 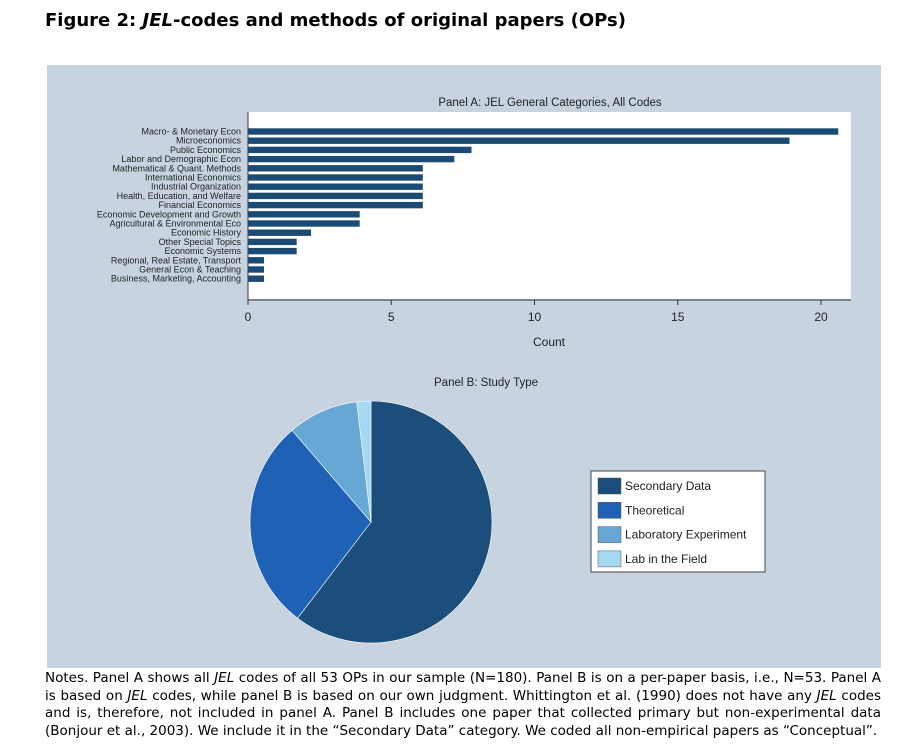 What do you see at coordinates (130, 678) in the screenshot?
I see `notes-text: Notes. Panel A shows all` at bounding box center [130, 678].